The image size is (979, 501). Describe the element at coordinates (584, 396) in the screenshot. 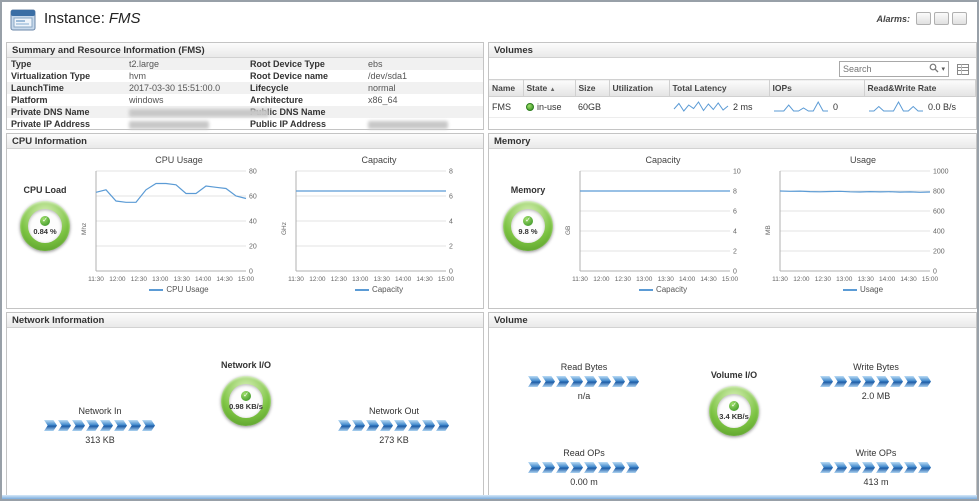

I see `read-bytes-value: n/a` at that location.